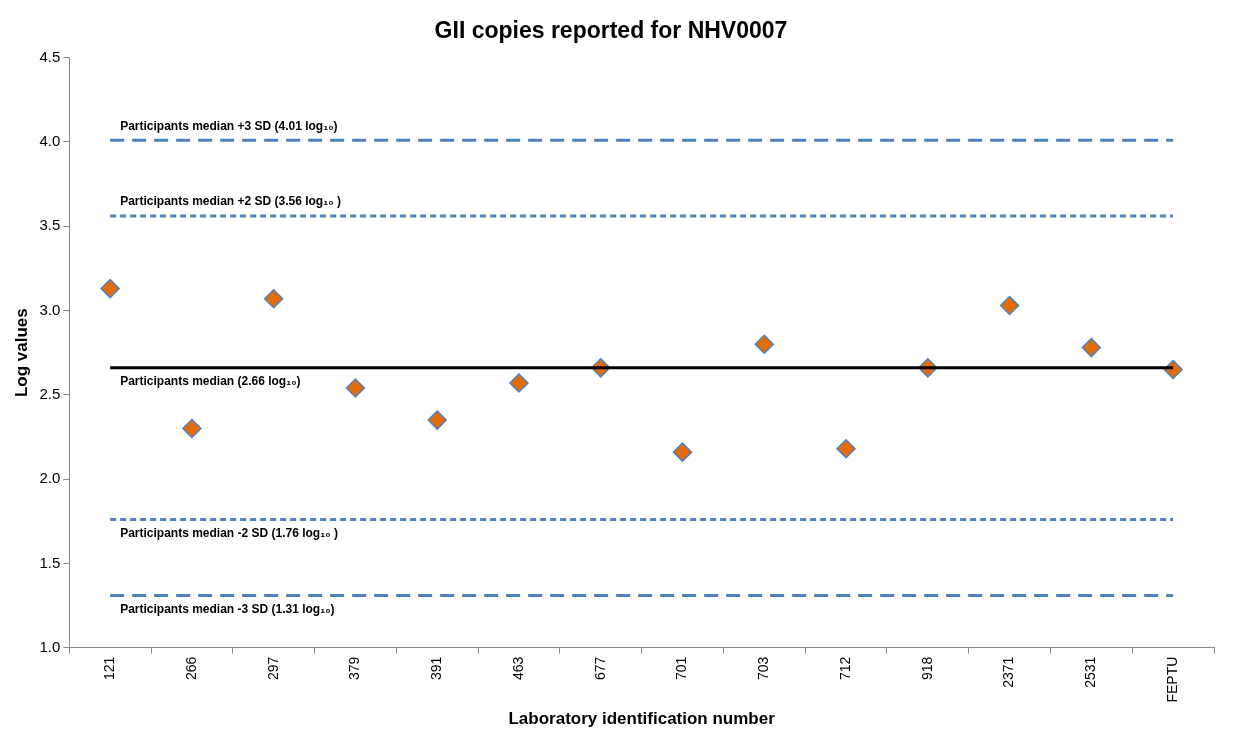  What do you see at coordinates (50, 562) in the screenshot?
I see `y-tick-label: 1.5` at bounding box center [50, 562].